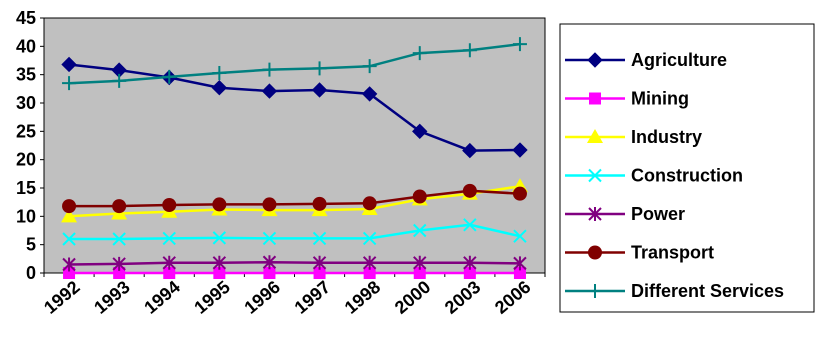 This screenshot has width=818, height=354. I want to click on legend-label: Industry, so click(666, 137).